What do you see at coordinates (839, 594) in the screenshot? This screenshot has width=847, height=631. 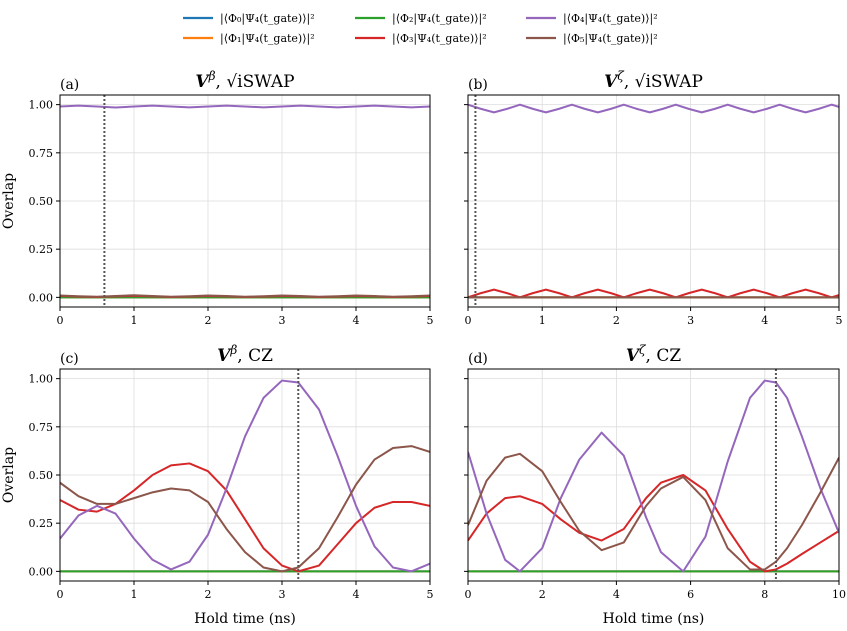 I see `x-tick-label: 10` at bounding box center [839, 594].